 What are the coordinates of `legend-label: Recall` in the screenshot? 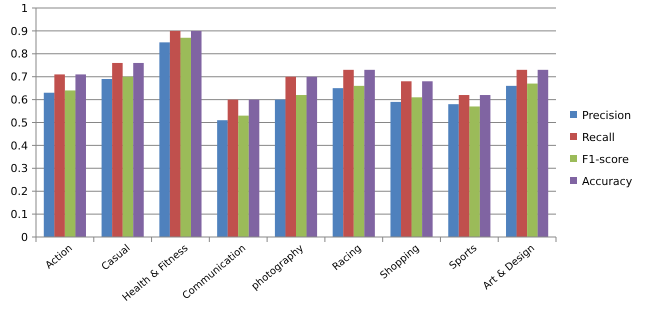 It's located at (598, 137).